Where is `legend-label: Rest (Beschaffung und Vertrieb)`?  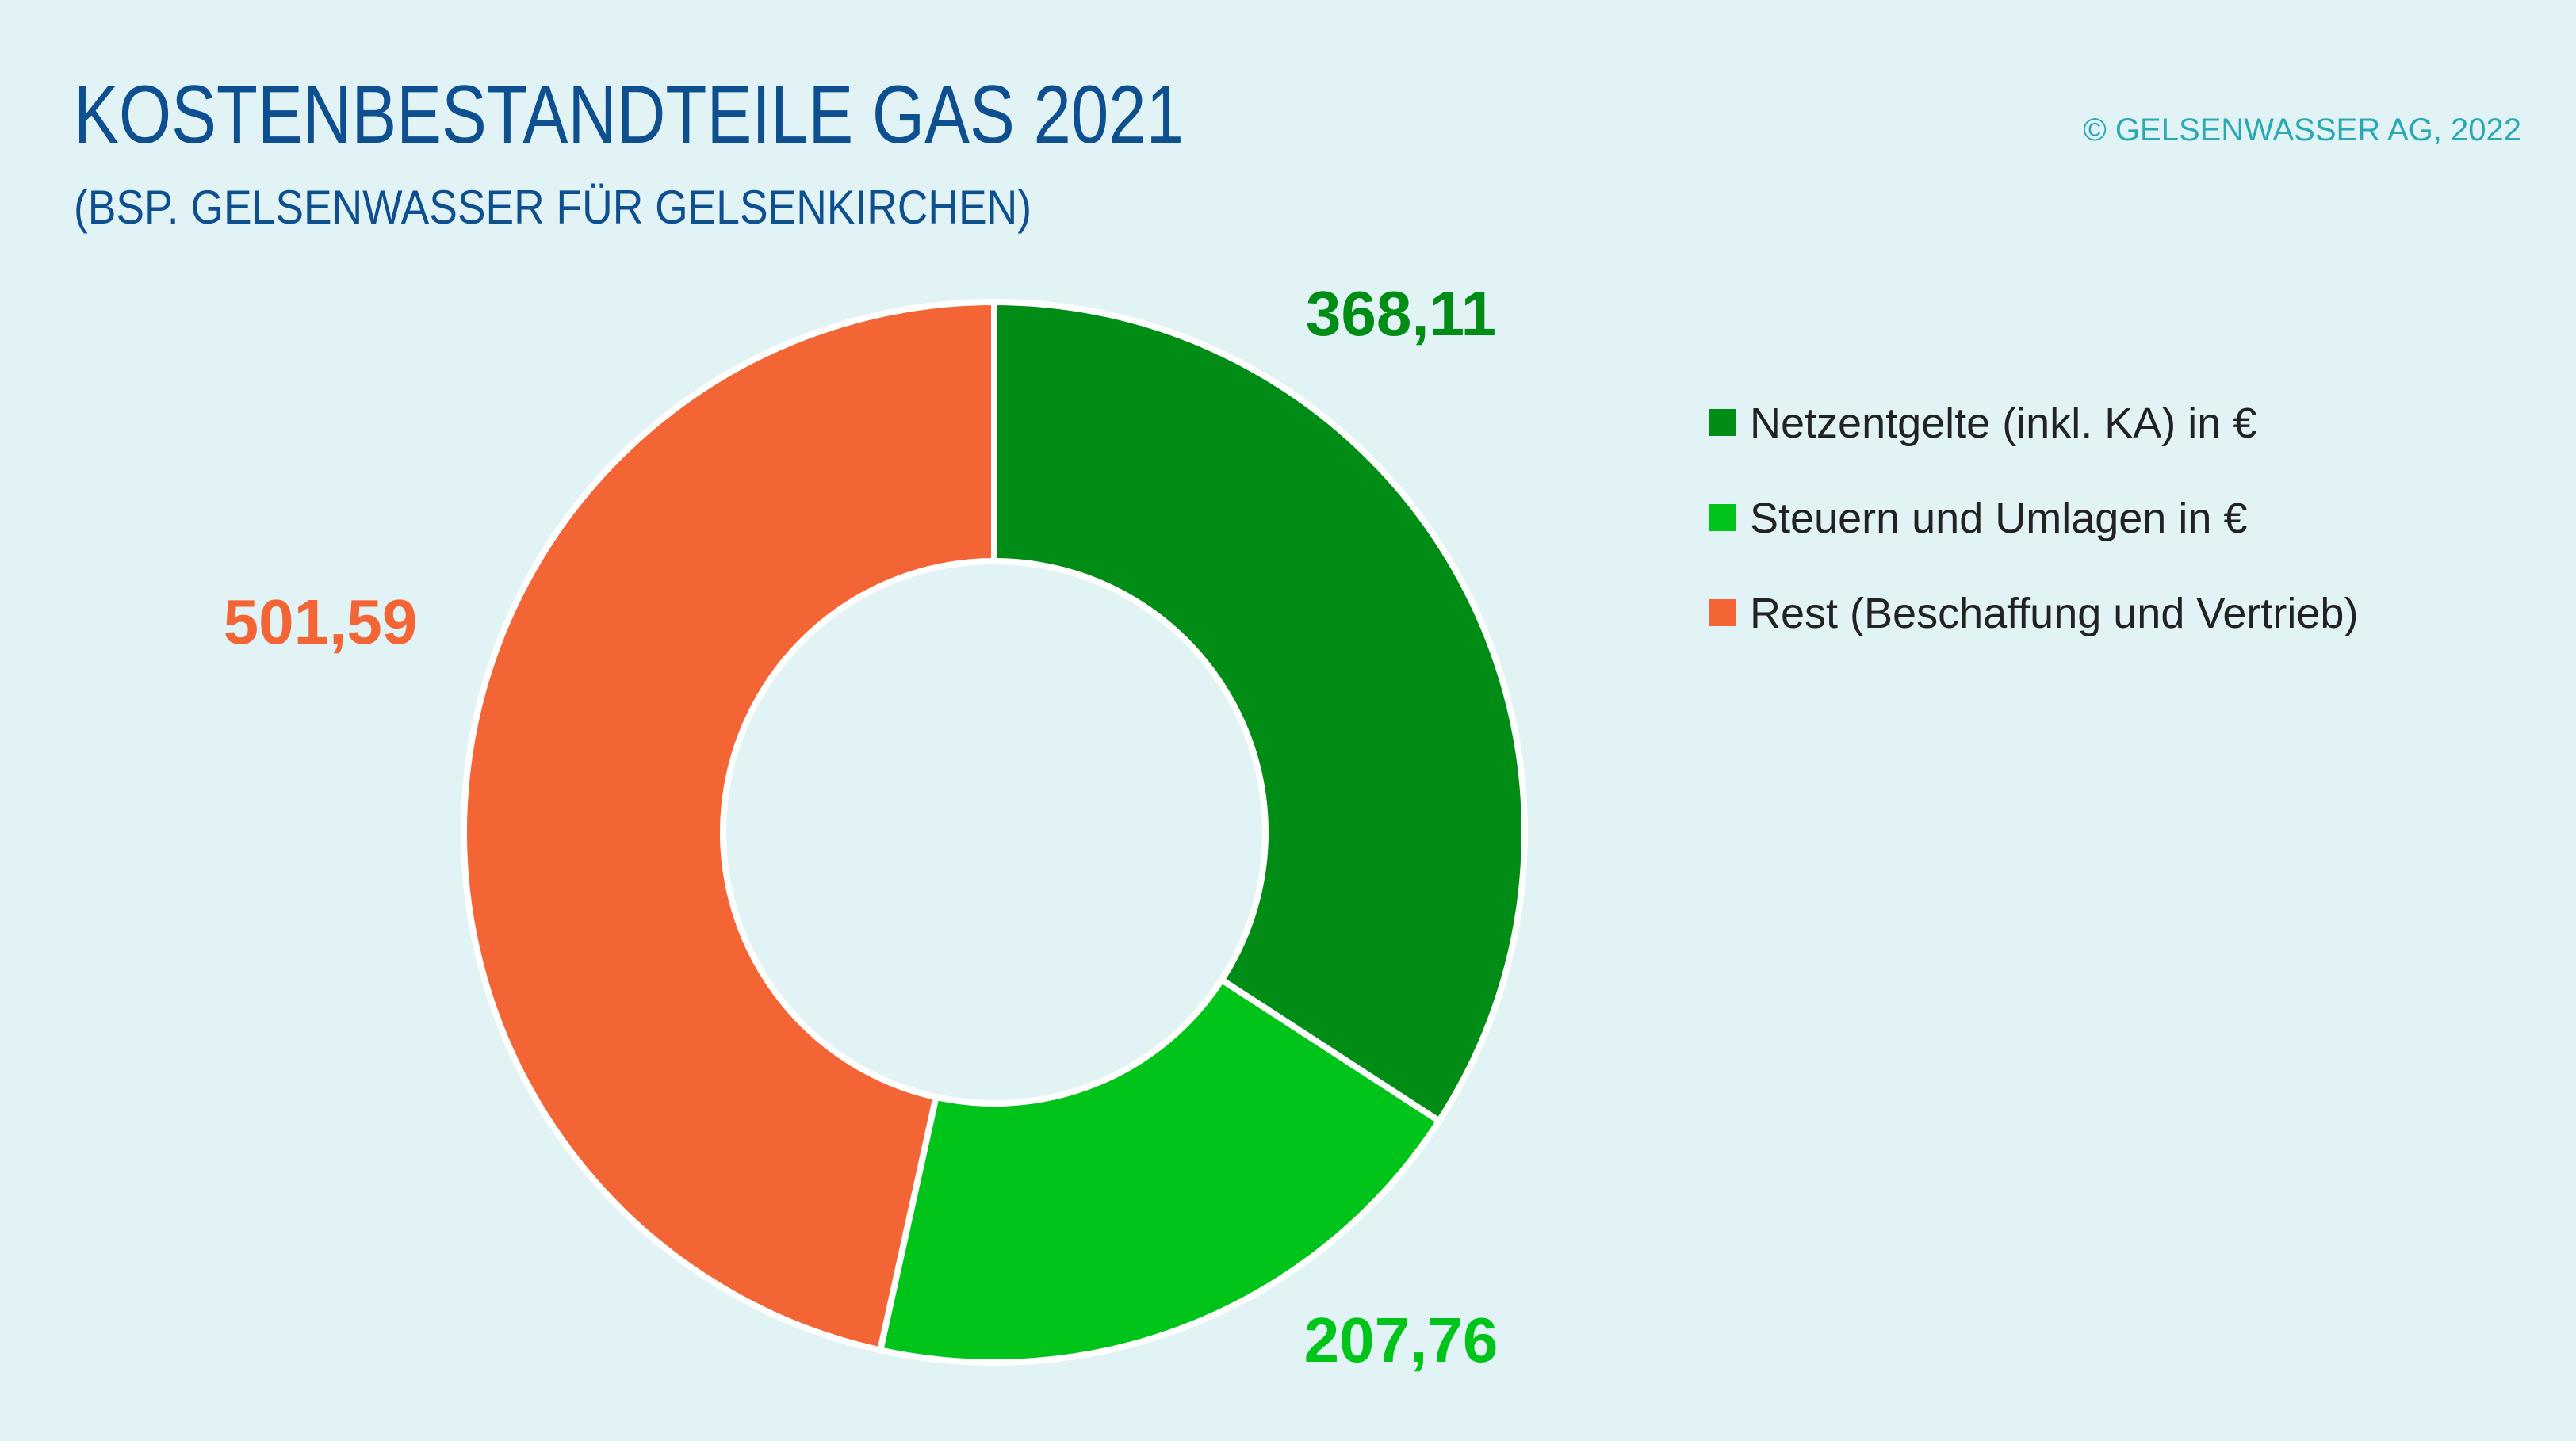
legend-label: Rest (Beschaffung und Vertrieb) is located at coordinates (2054, 614).